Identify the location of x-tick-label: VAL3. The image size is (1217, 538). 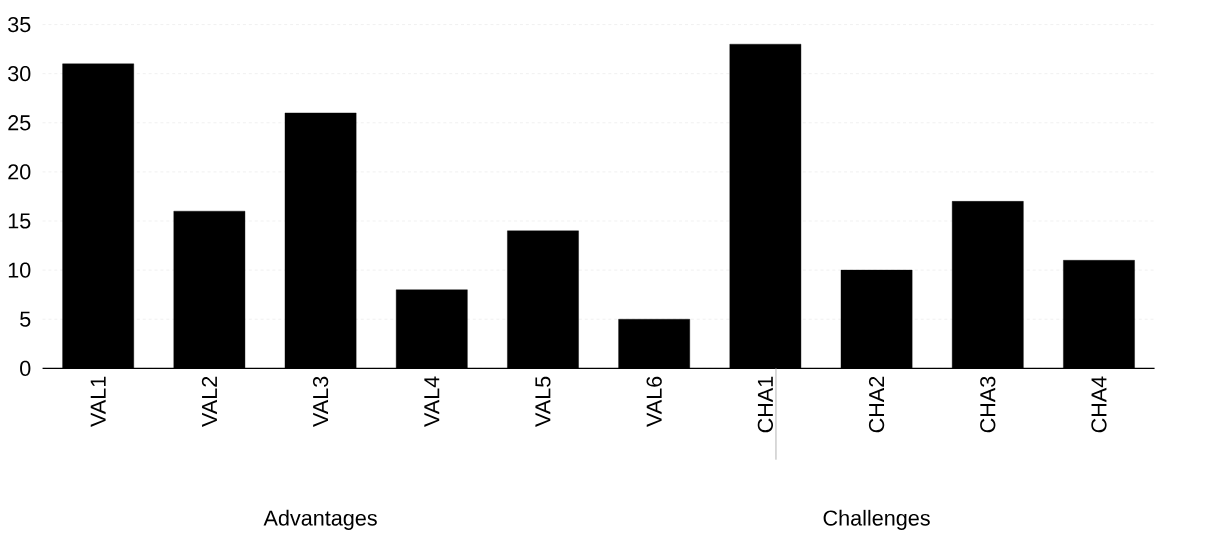
(320, 401).